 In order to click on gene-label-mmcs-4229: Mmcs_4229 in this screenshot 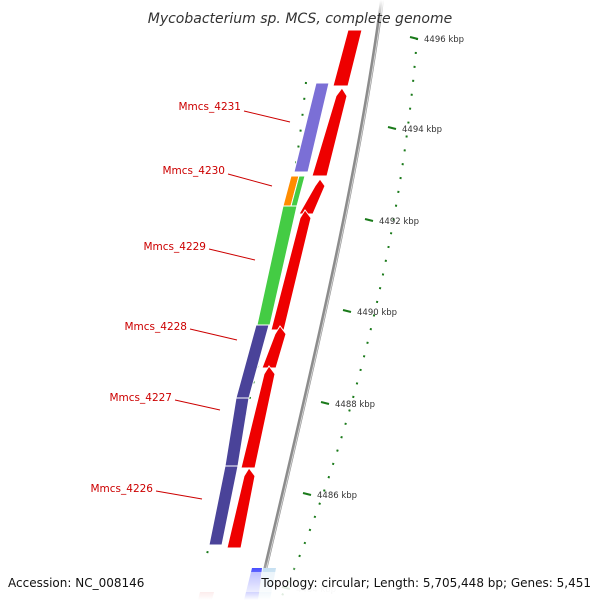, I will do `click(174, 247)`.